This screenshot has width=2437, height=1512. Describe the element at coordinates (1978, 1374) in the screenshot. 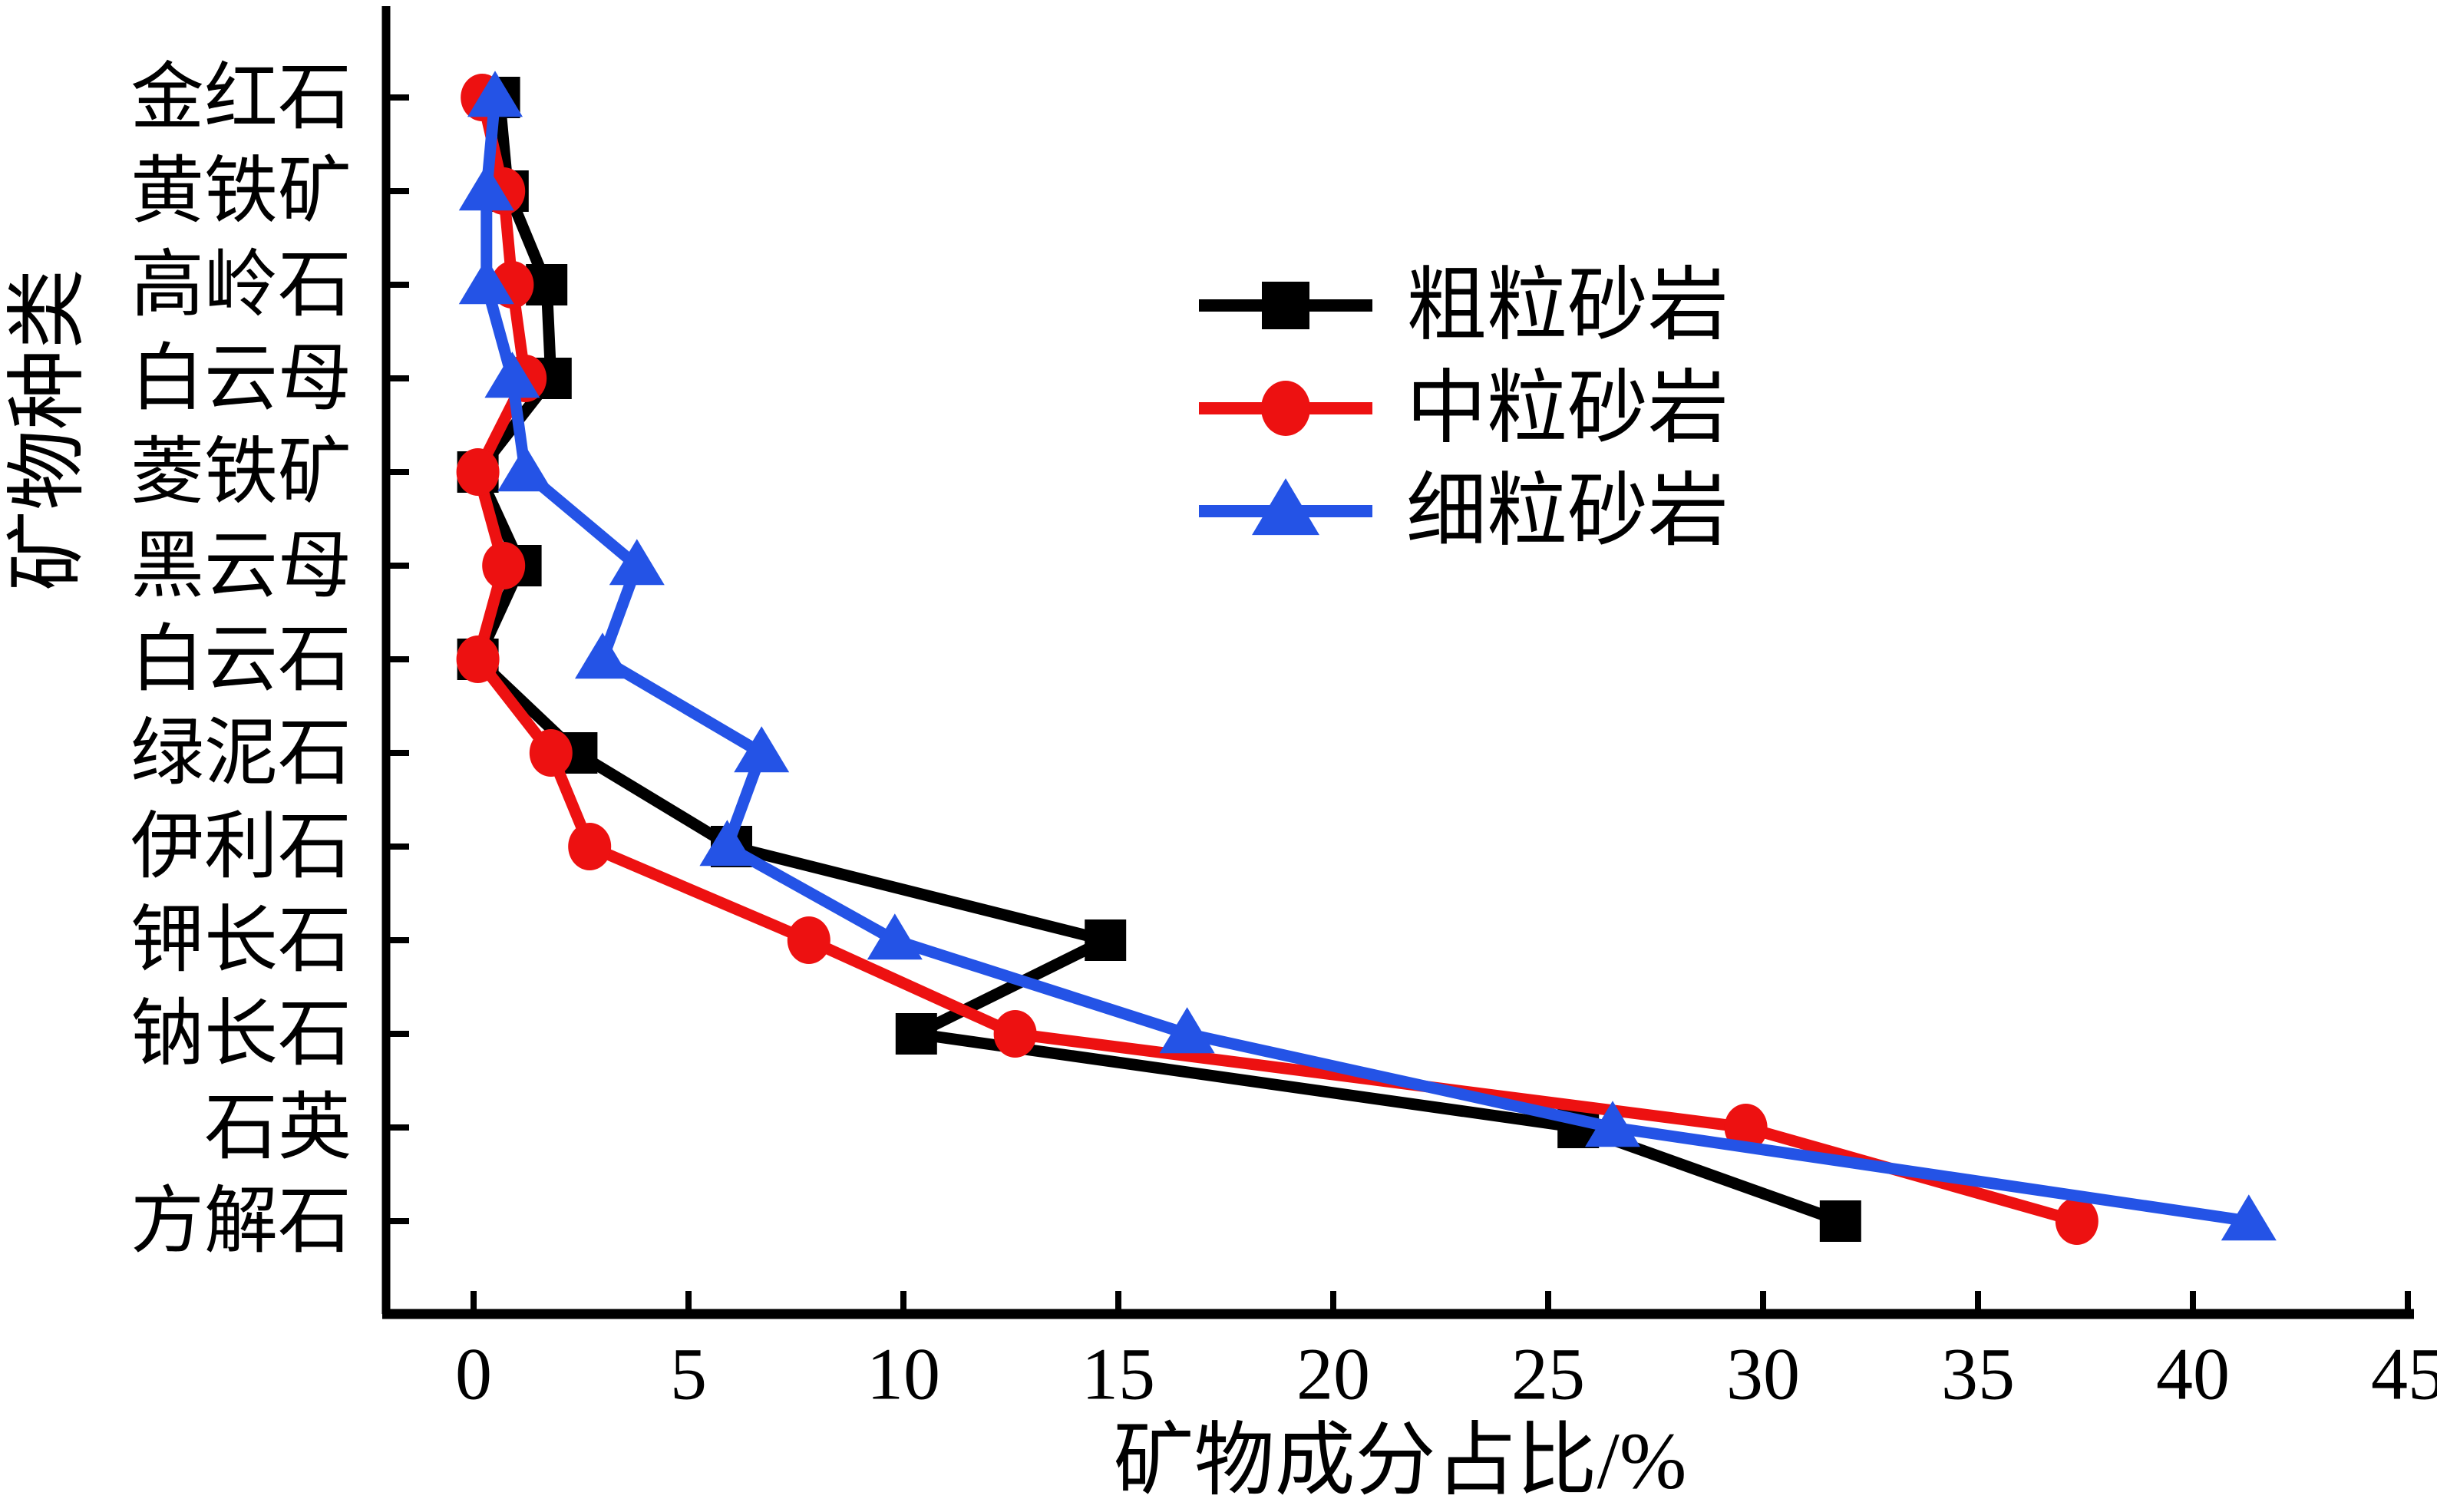

I see `x-tick-label: 35` at that location.